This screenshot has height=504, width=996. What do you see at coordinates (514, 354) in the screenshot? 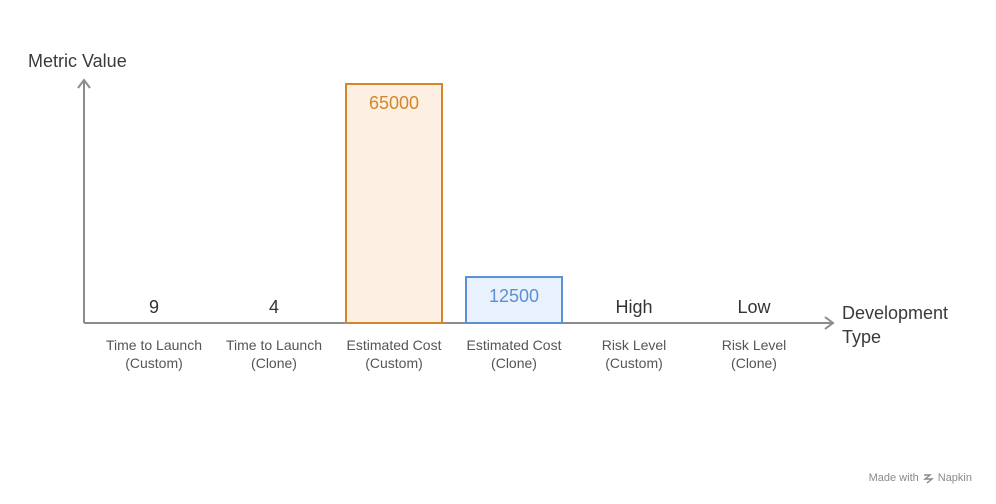
I see `tick-label-3: Estimated Cost (Clone)` at bounding box center [514, 354].